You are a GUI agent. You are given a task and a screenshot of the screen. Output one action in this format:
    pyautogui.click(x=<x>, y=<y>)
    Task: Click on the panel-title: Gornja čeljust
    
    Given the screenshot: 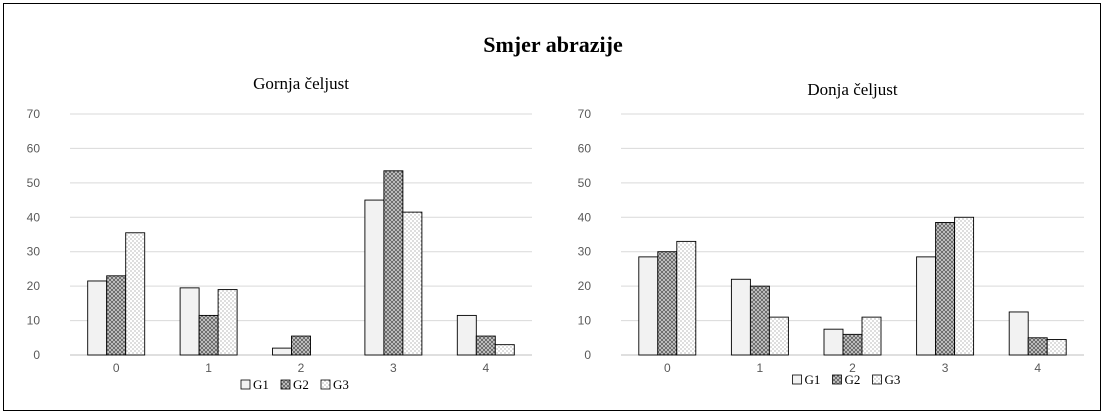 What is the action you would take?
    pyautogui.click(x=301, y=83)
    